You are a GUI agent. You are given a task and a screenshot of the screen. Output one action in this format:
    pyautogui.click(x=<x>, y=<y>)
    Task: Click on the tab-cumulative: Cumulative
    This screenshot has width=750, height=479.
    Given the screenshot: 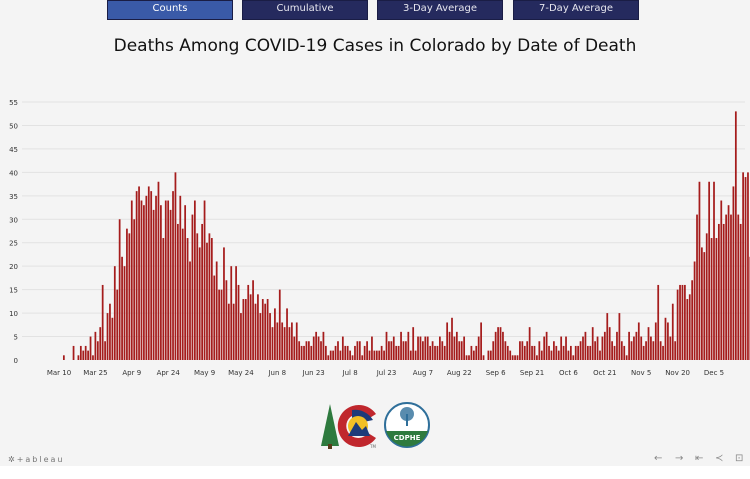 What is the action you would take?
    pyautogui.click(x=305, y=10)
    